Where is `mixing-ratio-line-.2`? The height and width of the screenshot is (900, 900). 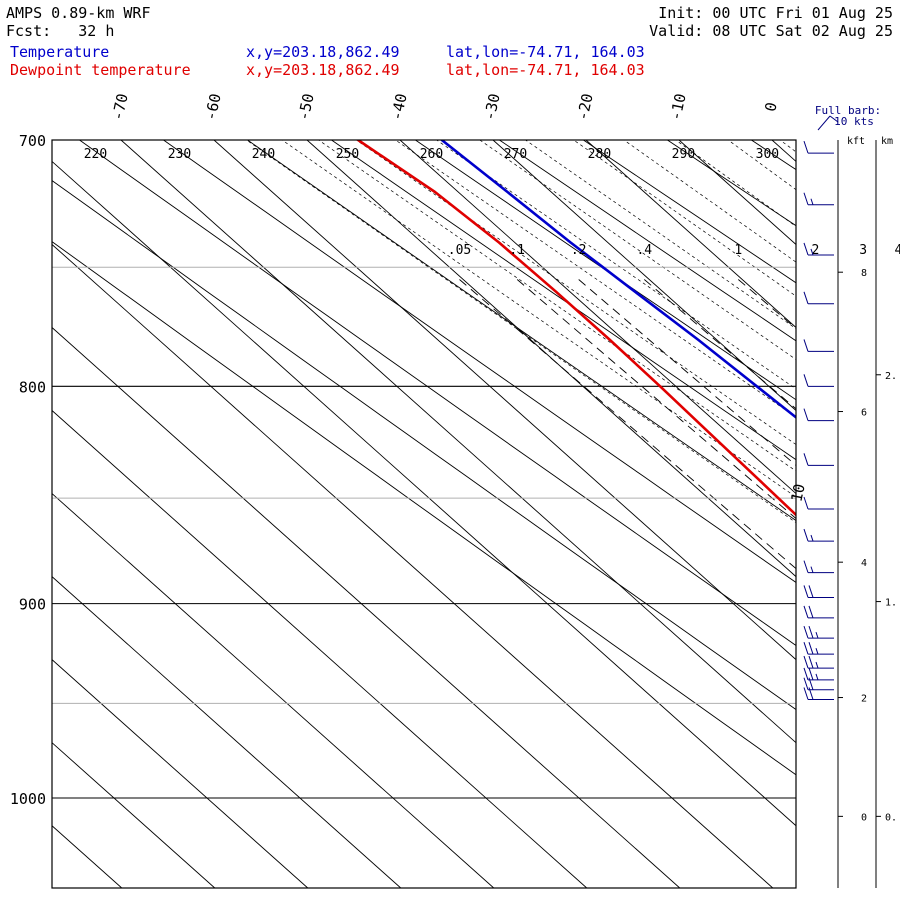
mixing-ratio-line-.2 is located at coordinates (687, 372).